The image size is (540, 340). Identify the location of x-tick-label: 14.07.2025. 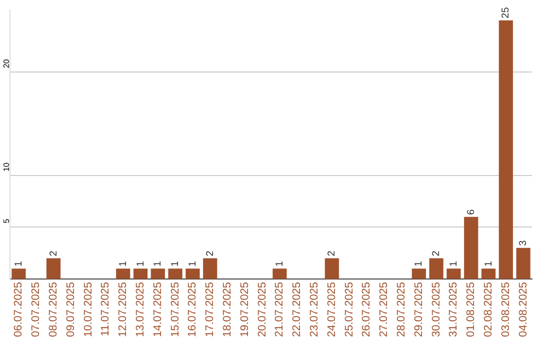
(158, 310).